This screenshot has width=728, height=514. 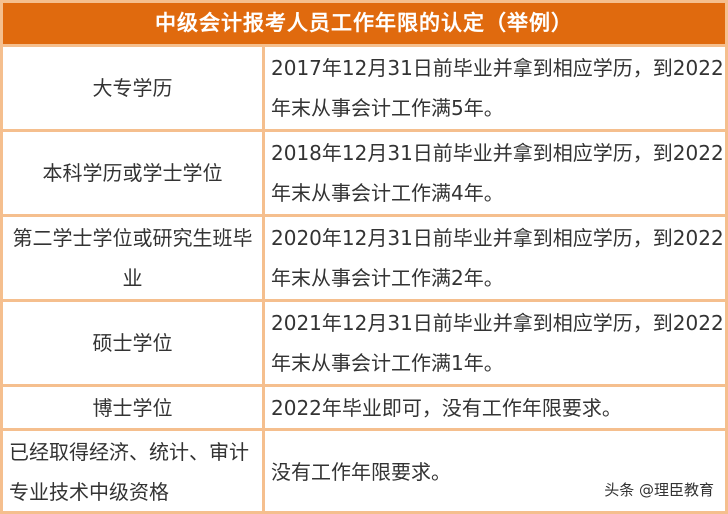 What do you see at coordinates (361, 471) in the screenshot?
I see `requirement-cell: 没有工作年限要求。` at bounding box center [361, 471].